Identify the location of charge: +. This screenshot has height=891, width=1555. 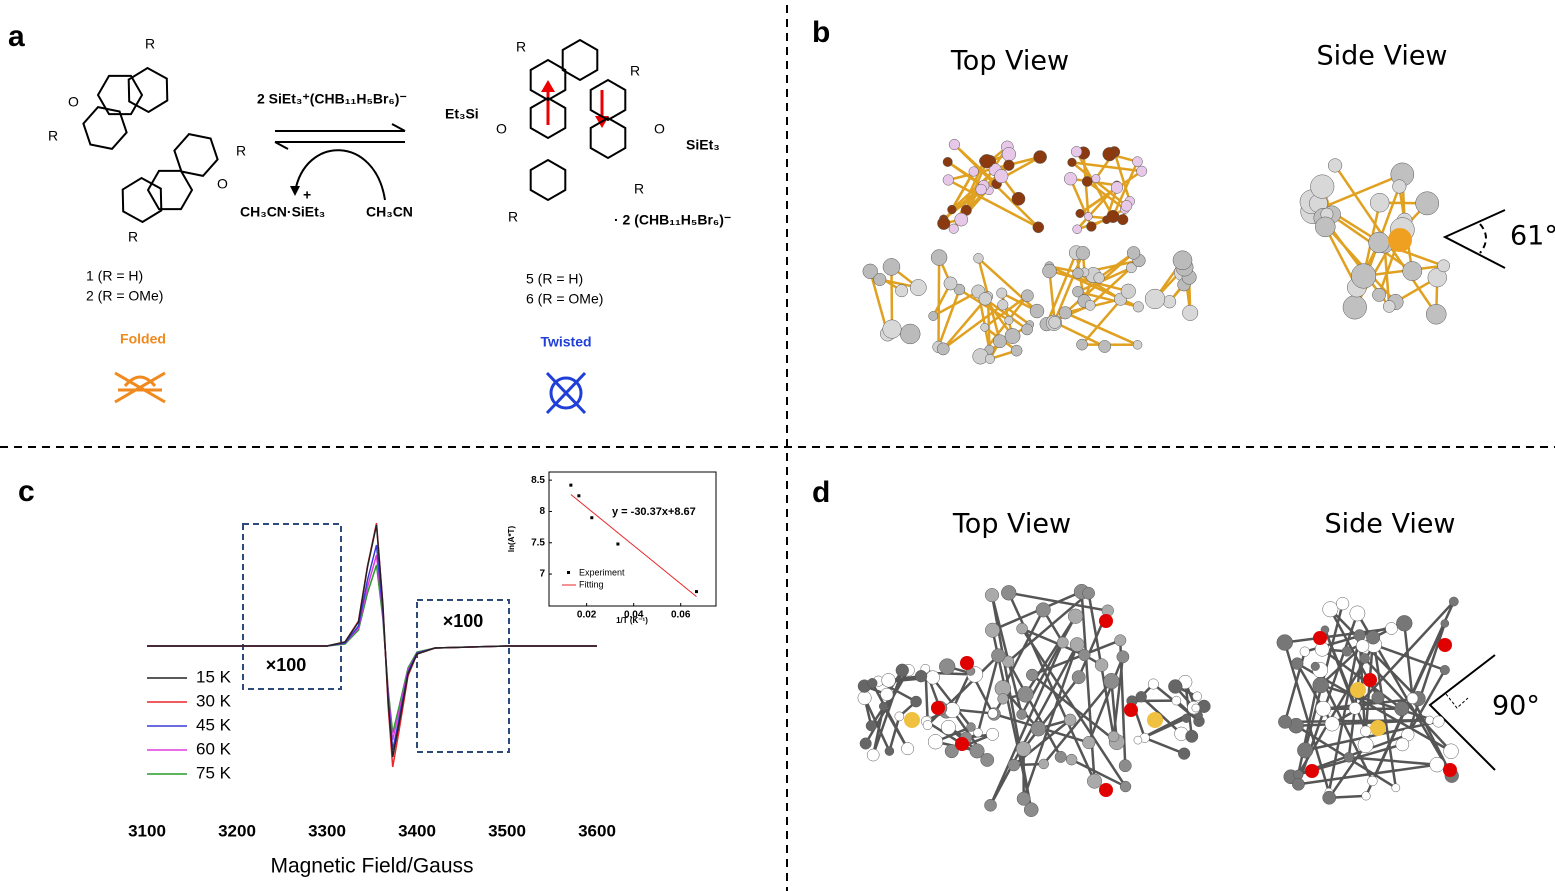
(307, 195).